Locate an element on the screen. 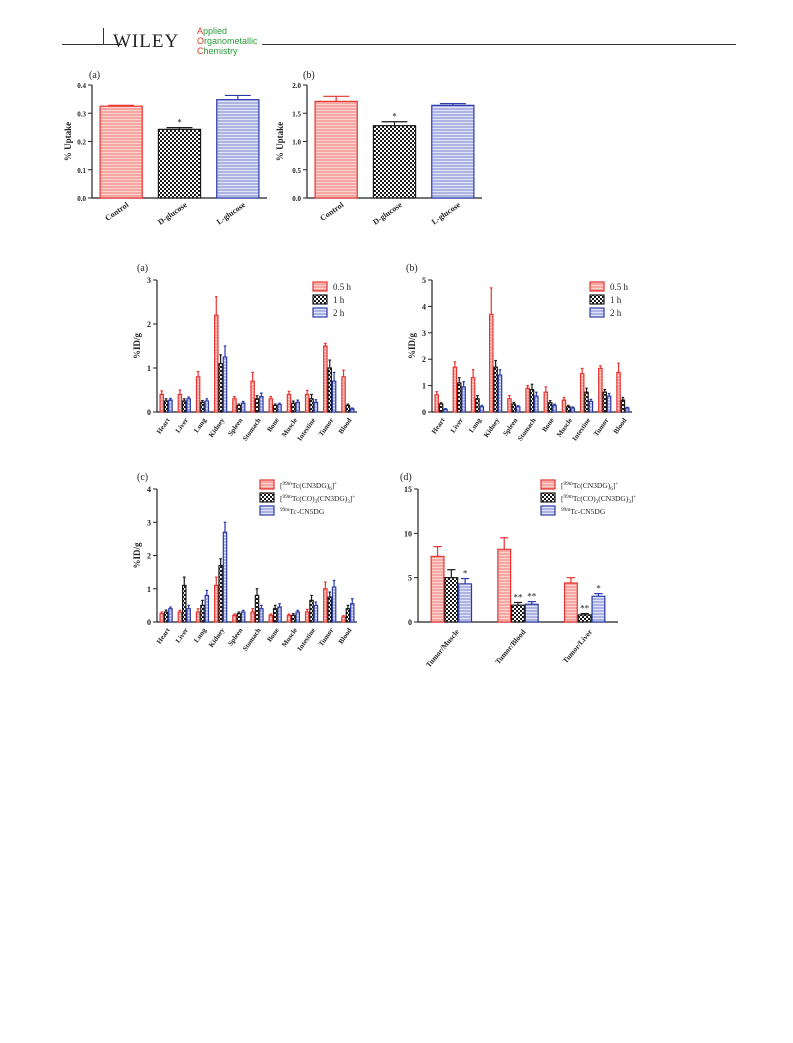 The height and width of the screenshot is (1043, 793). x-tick-label: Tumor is located at coordinates (326, 427).